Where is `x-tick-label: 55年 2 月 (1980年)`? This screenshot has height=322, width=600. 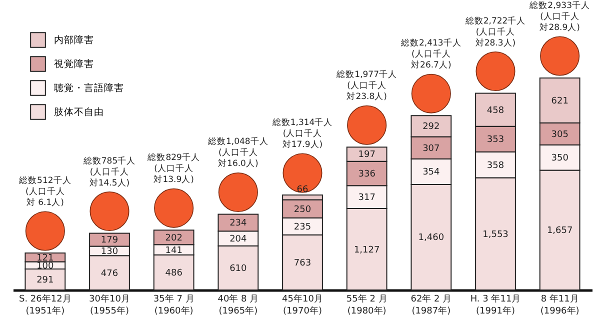 x-tick-label: 55年 2 月 (1980年) is located at coordinates (367, 305).